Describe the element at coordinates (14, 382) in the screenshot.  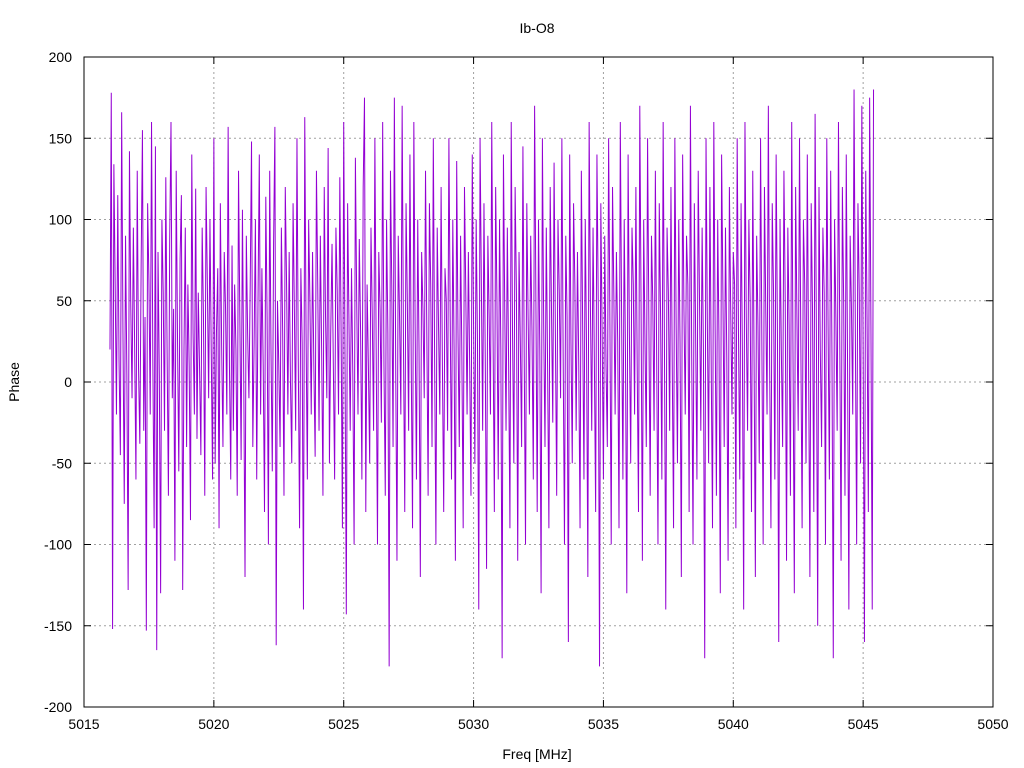
I see `y-axis-label: Phase` at that location.